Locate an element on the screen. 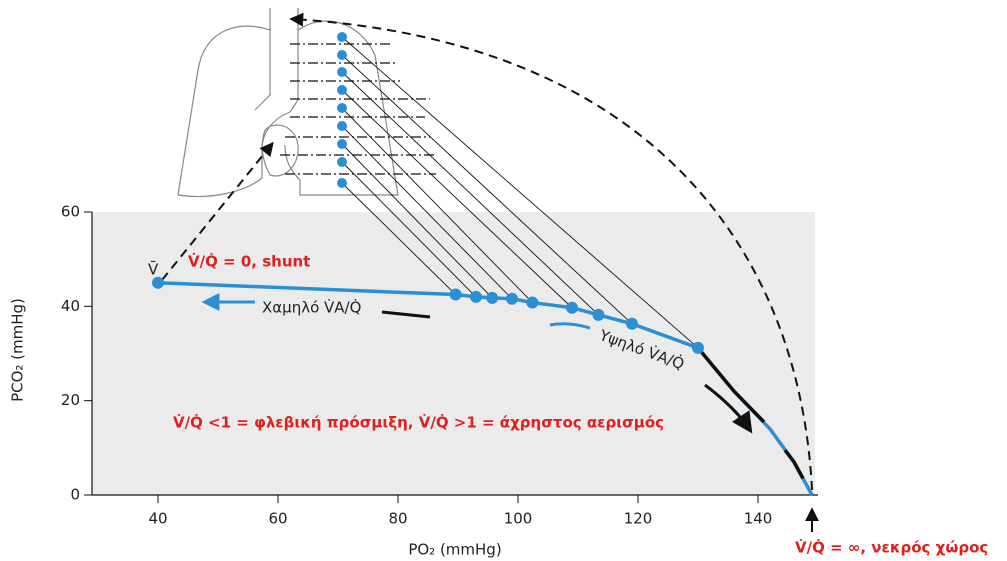 The height and width of the screenshot is (561, 1007). x-axis-label: PO₂ (mmHg) is located at coordinates (454, 550).